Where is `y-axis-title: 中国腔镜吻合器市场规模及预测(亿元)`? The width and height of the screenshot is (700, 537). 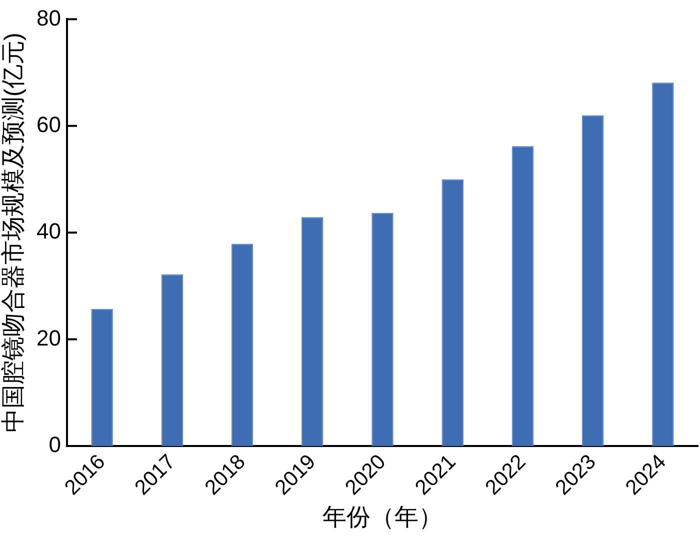
y-axis-title: 中国腔镜吻合器市场规模及预测(亿元) is located at coordinates (14, 232).